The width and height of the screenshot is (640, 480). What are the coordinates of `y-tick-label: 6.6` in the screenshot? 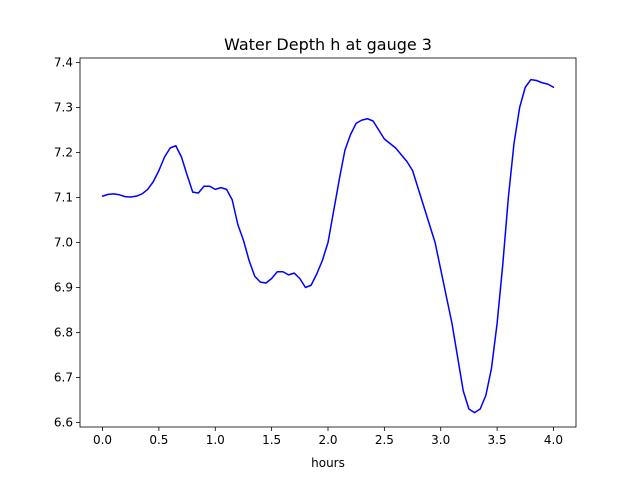 It's located at (63, 423).